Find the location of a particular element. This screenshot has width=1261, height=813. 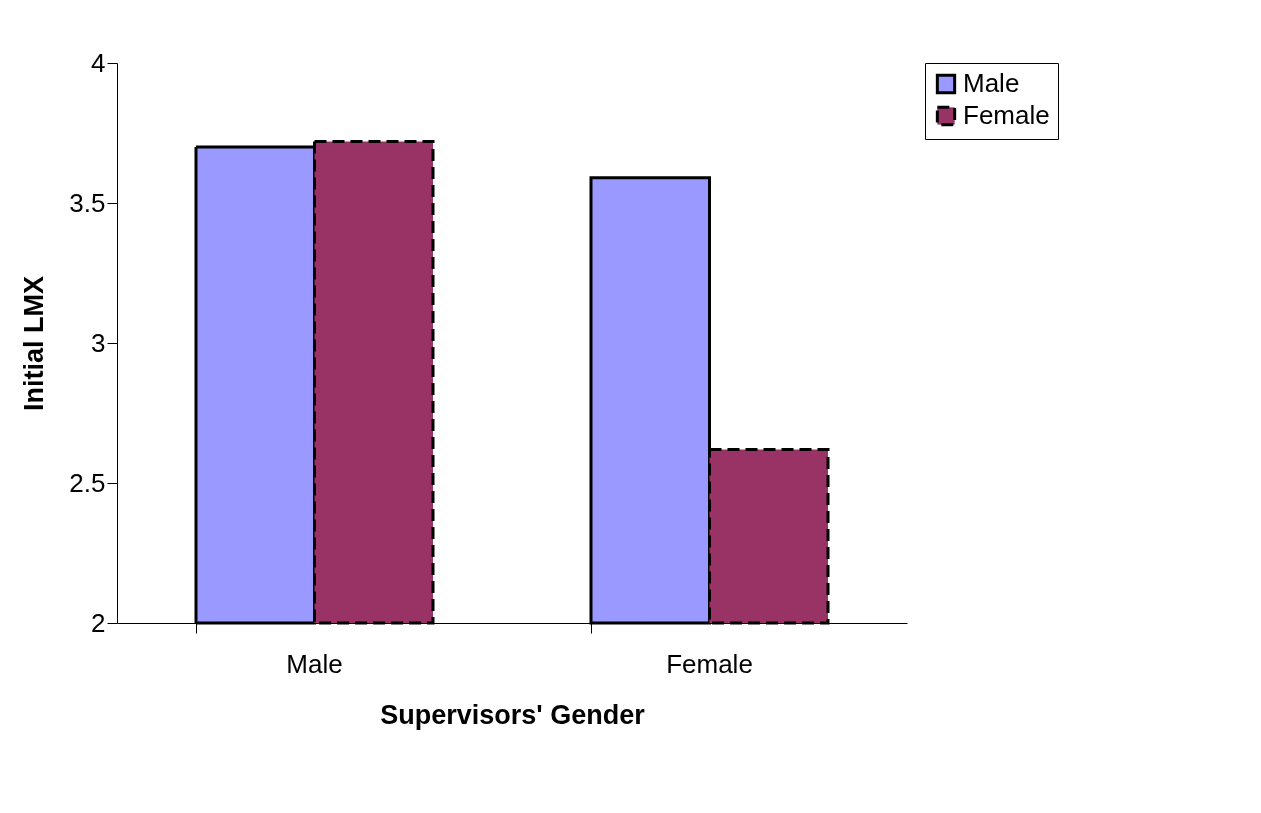

legend-label: Female is located at coordinates (1006, 115).